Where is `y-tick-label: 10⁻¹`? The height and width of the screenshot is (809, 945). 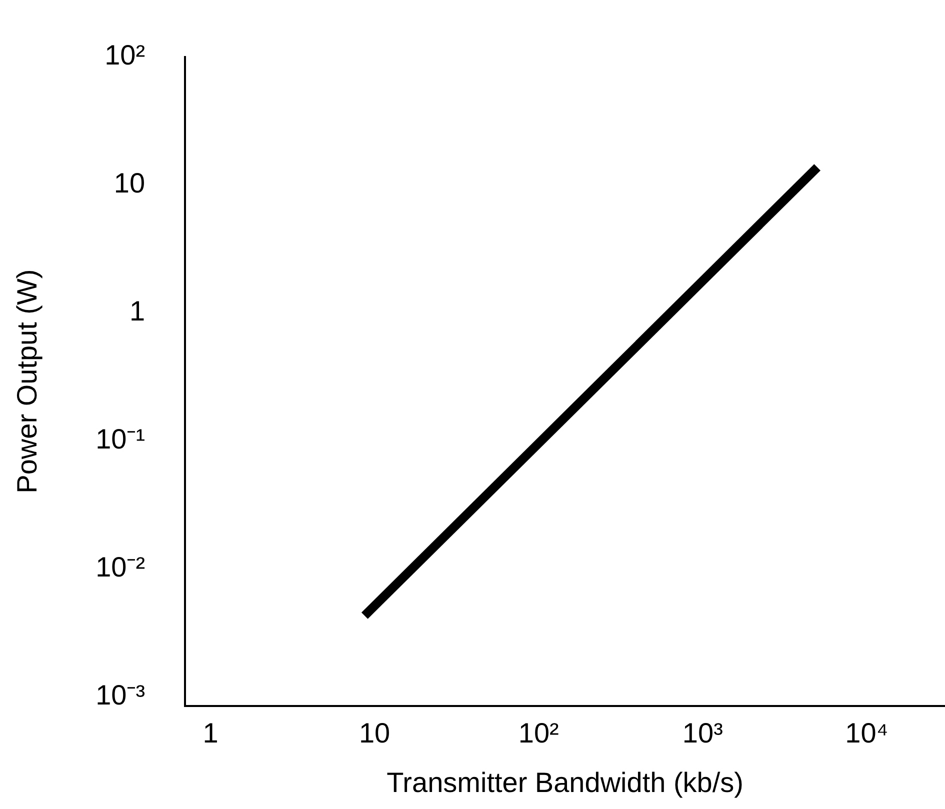
y-tick-label: 10⁻¹ is located at coordinates (121, 439).